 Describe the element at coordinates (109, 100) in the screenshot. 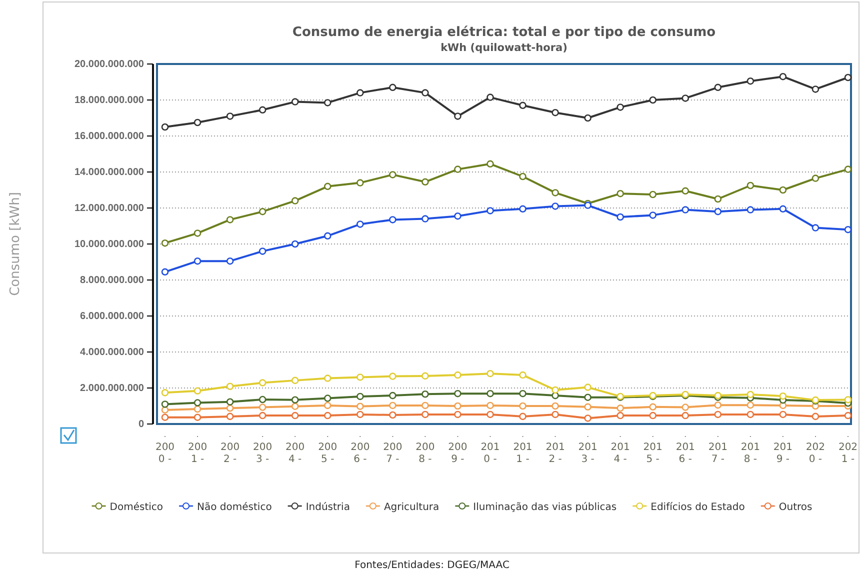

I see `y-tick-label: 18.000.000.000` at that location.